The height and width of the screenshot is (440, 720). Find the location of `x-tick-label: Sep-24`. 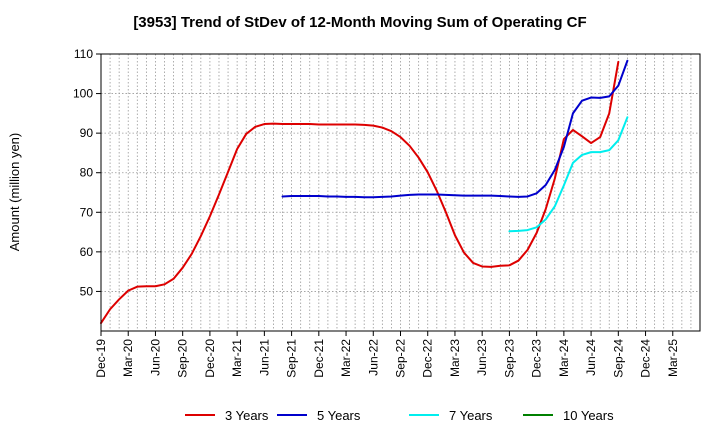

x-tick-label: Sep-24 is located at coordinates (618, 358).